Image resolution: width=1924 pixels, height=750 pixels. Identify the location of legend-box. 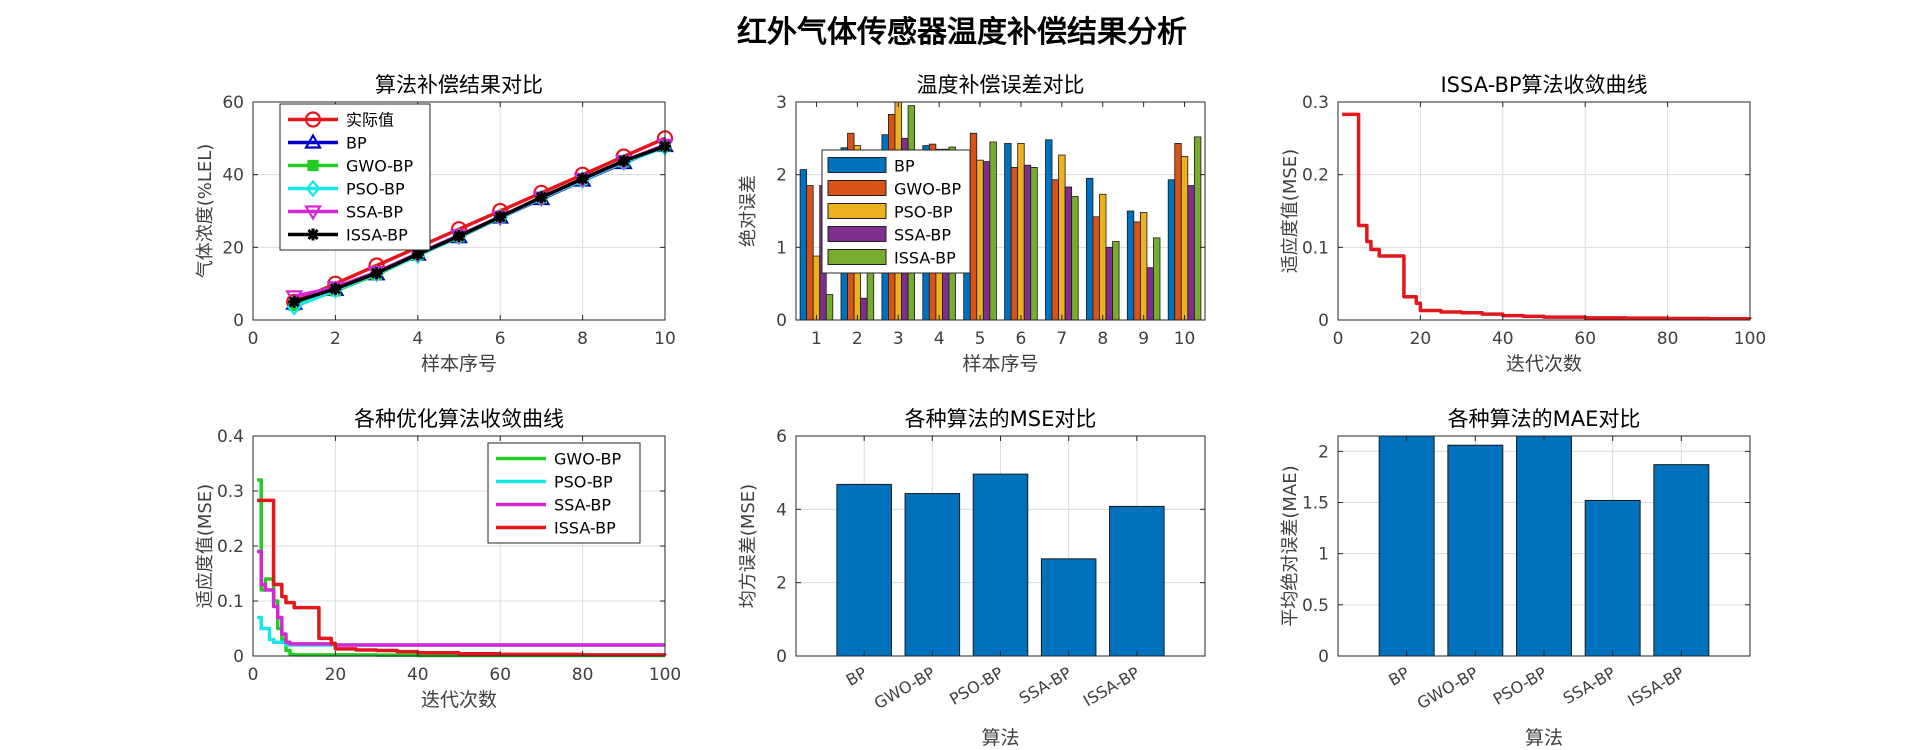
(355, 177).